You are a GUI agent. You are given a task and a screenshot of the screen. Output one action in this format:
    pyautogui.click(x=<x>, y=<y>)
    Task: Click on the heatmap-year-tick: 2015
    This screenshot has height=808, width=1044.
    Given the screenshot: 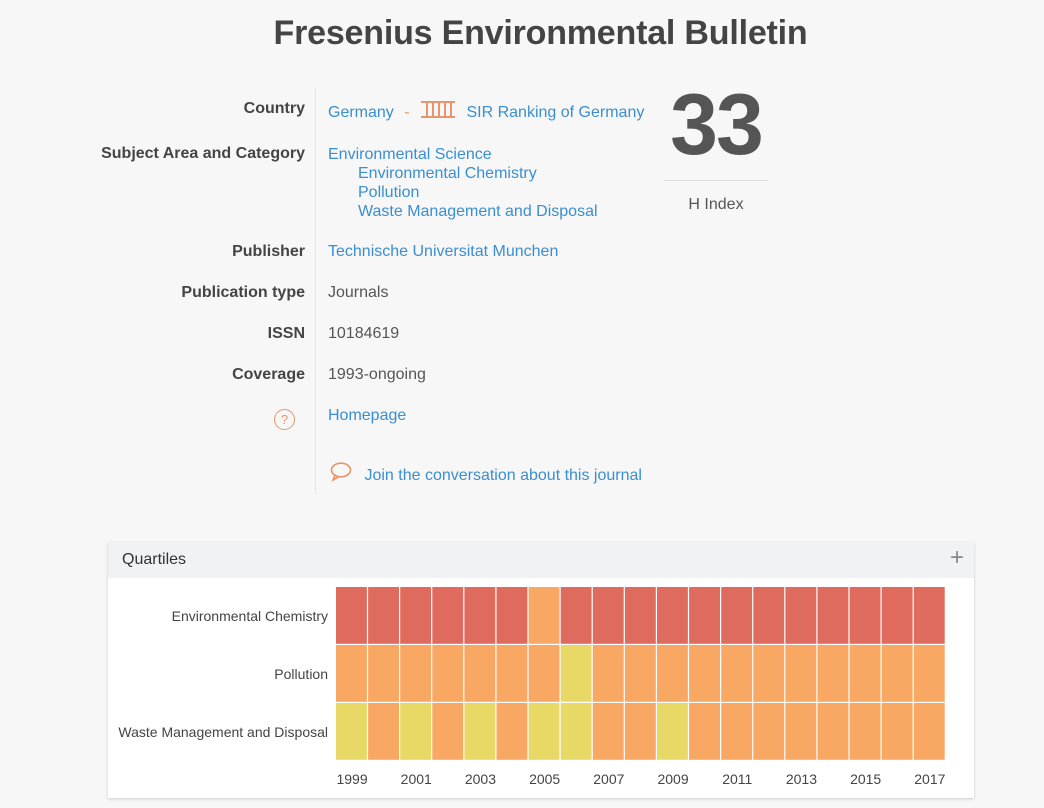 What is the action you would take?
    pyautogui.click(x=866, y=779)
    